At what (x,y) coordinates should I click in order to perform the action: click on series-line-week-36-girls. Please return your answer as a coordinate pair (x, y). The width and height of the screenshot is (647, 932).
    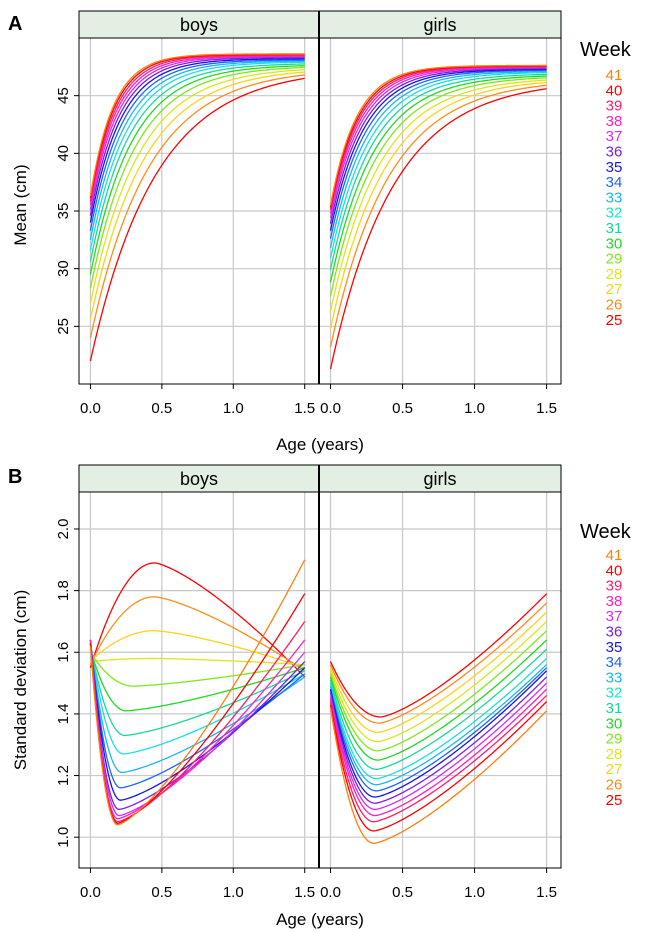
    Looking at the image, I should click on (438, 145).